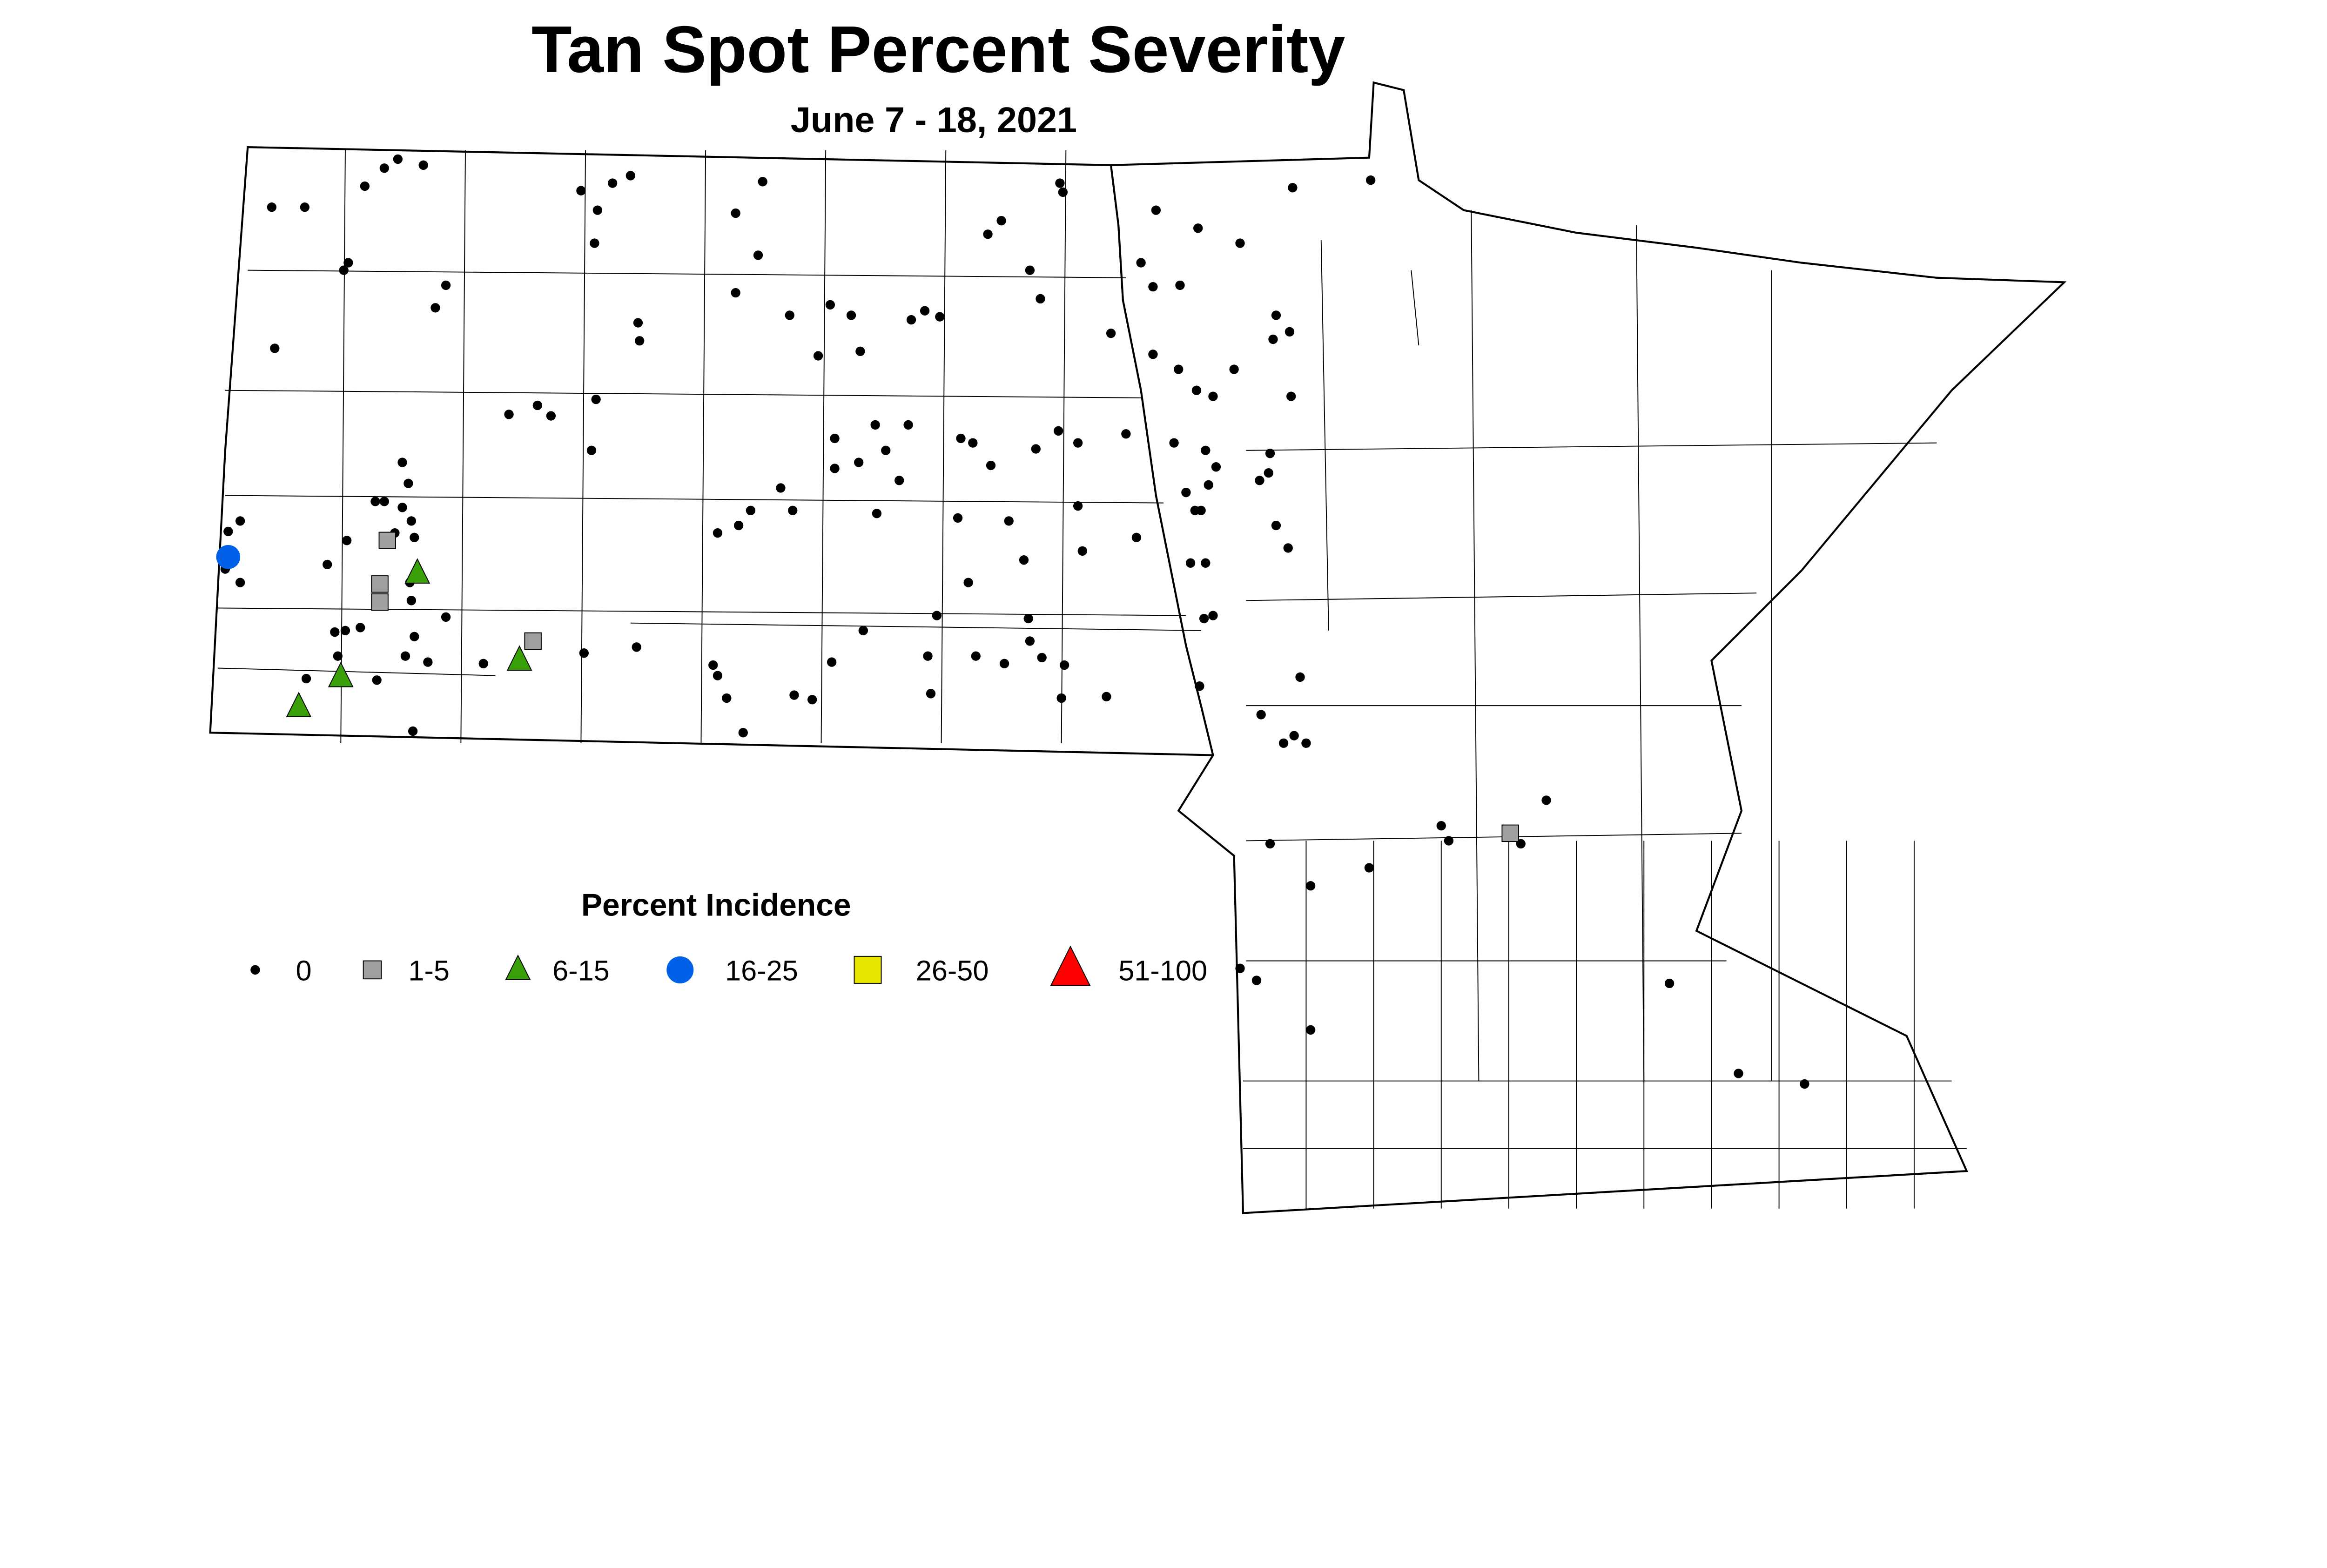  What do you see at coordinates (429, 970) in the screenshot?
I see `legend-label-1-5: 1-5` at bounding box center [429, 970].